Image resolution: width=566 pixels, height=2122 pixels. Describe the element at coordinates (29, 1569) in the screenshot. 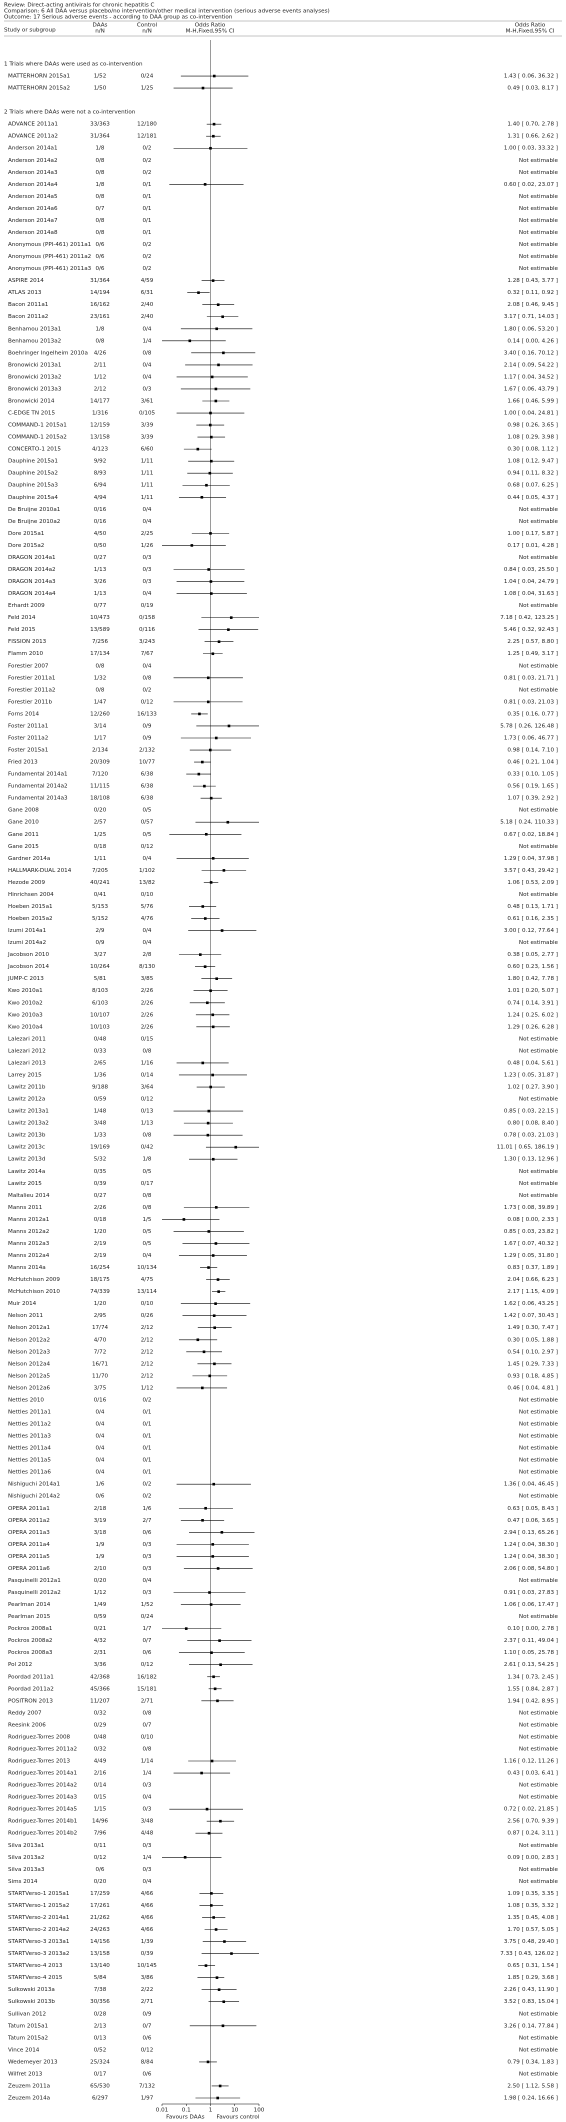

I see `study-name: OPERA 2011a6` at that location.